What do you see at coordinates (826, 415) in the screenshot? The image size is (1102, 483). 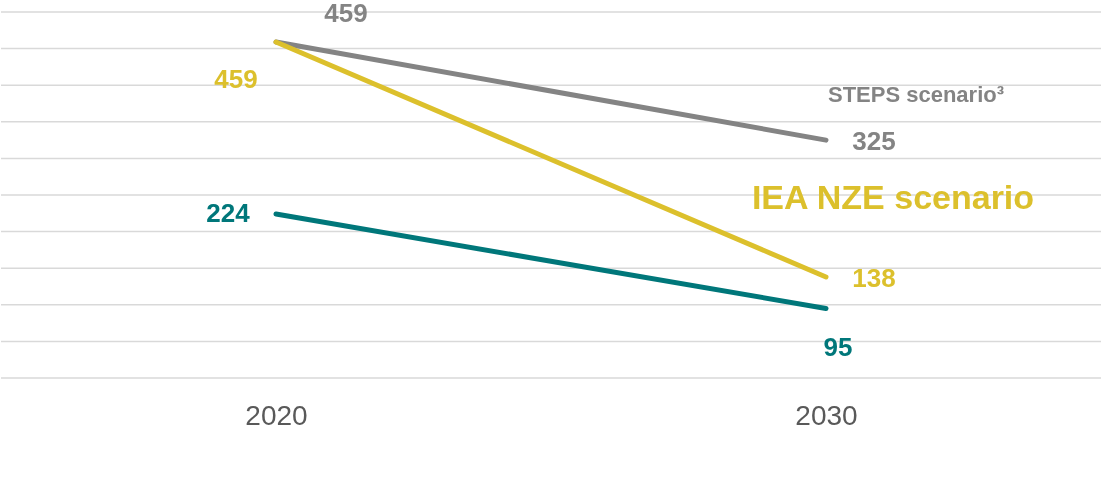 I see `x-tick-label: 2030` at bounding box center [826, 415].